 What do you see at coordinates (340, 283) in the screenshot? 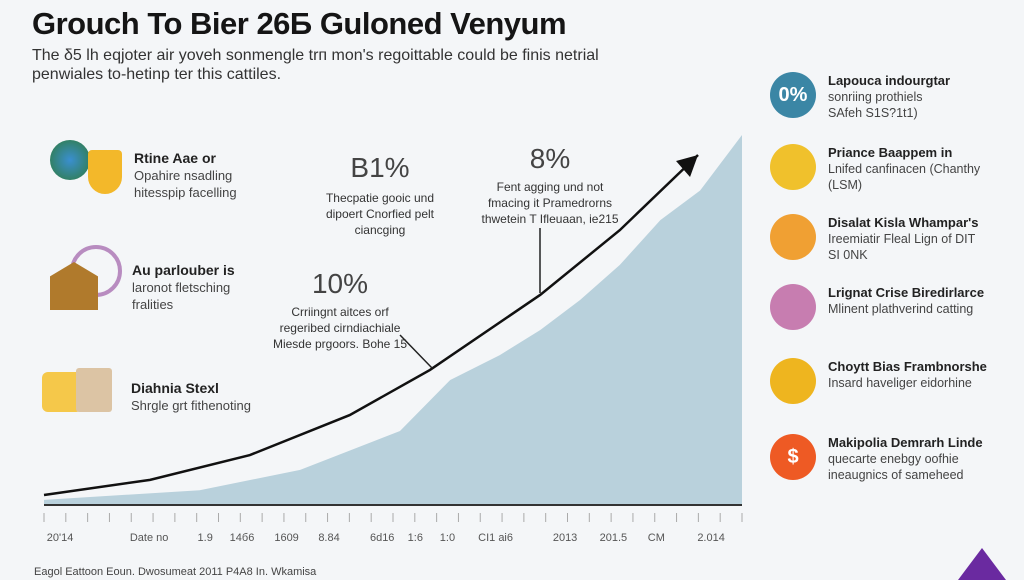
I see `callout-value: 10%` at bounding box center [340, 283].